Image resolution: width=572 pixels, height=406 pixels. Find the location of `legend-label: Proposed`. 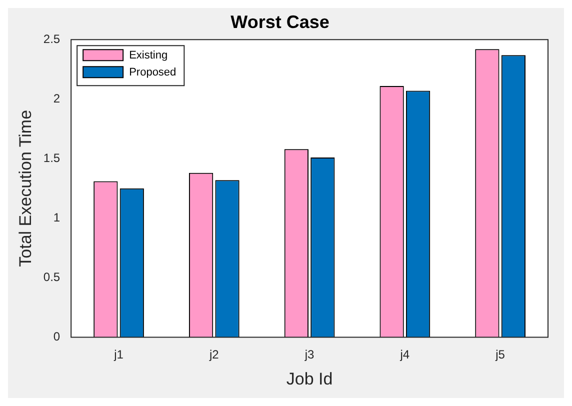

legend-label: Proposed is located at coordinates (152, 72).